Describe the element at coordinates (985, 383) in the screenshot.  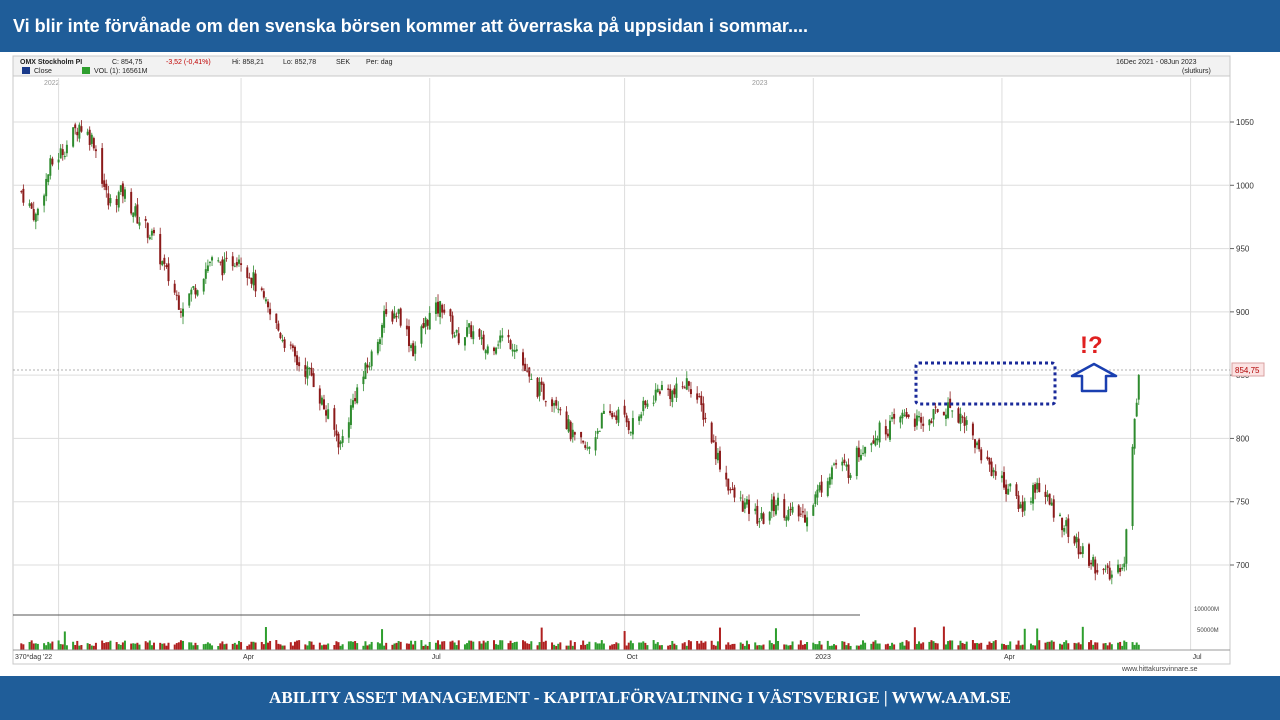
I see `consolidation-box` at that location.